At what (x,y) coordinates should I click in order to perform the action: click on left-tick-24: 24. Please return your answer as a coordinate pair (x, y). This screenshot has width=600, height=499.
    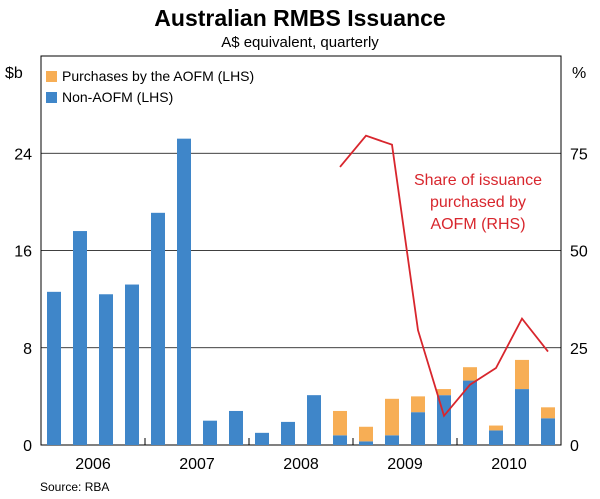
    Looking at the image, I should click on (23, 154).